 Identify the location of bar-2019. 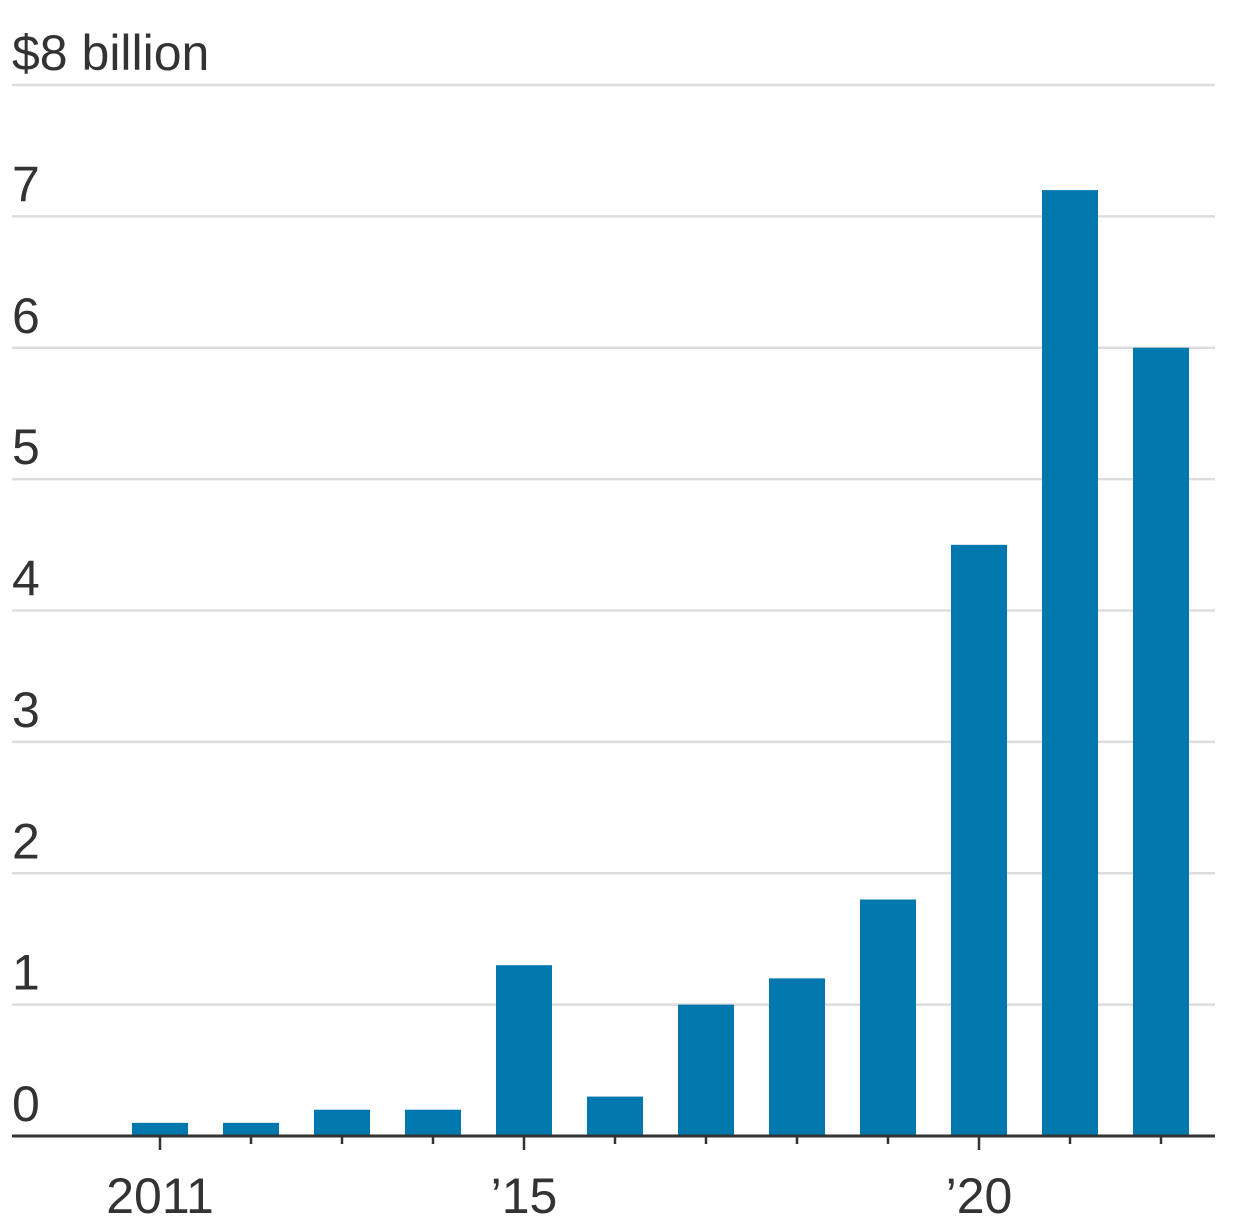
(888, 1017).